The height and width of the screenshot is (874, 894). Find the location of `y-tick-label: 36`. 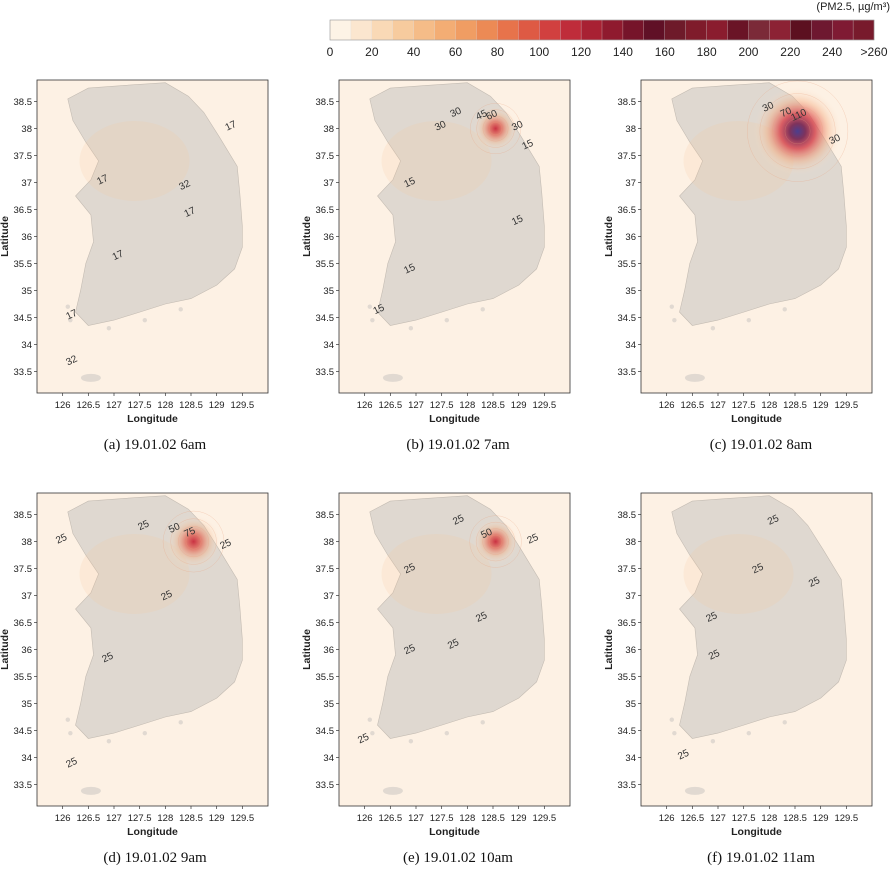

y-tick-label: 36 is located at coordinates (26, 650).